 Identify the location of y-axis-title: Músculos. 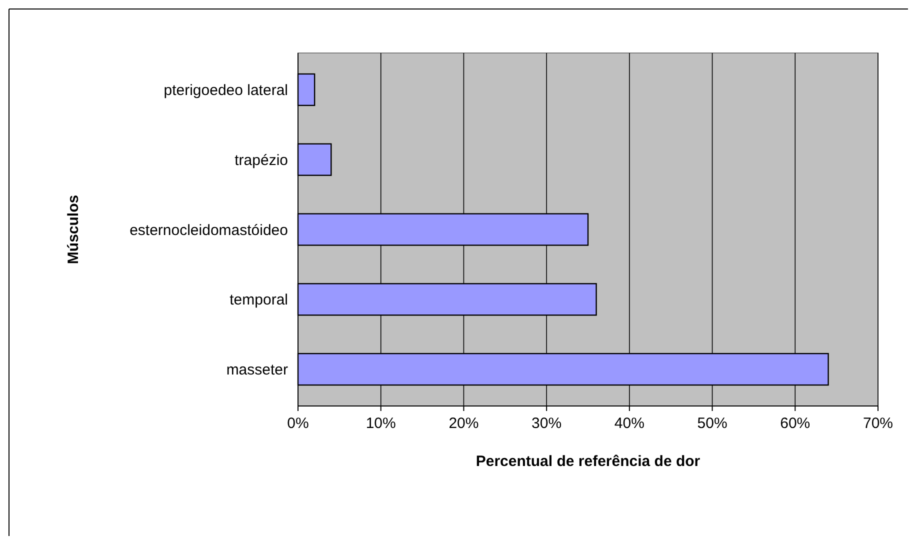
(73, 229).